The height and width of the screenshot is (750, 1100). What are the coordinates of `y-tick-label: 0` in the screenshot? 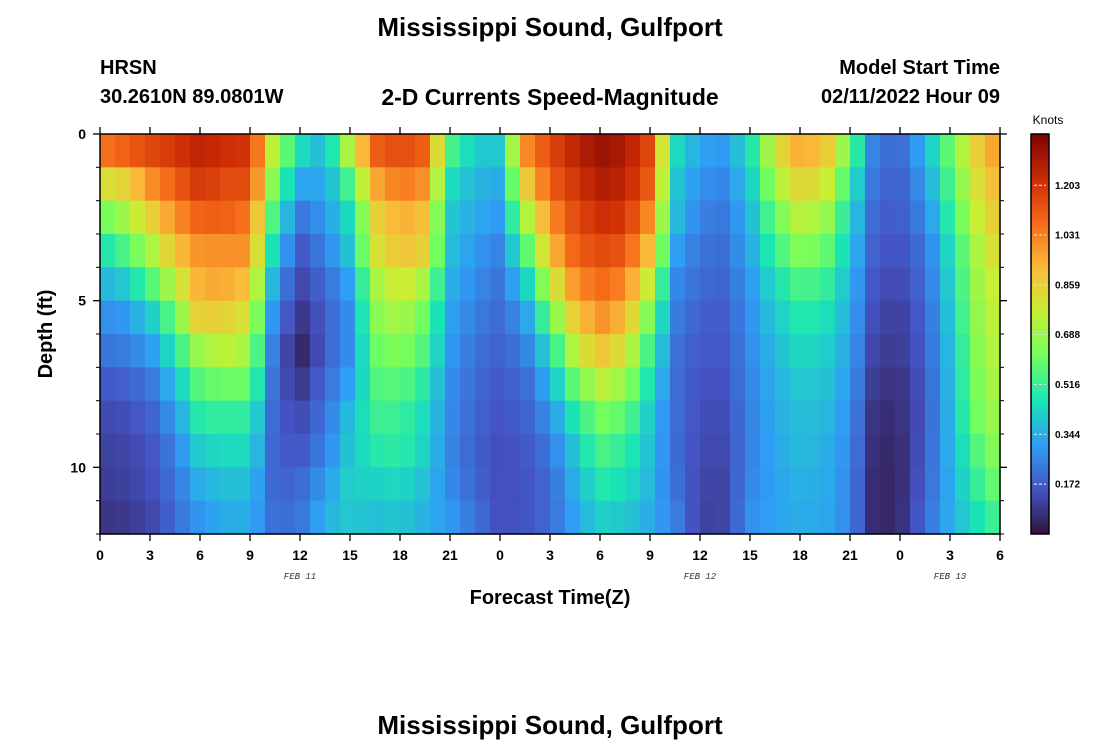 It's located at (82, 134).